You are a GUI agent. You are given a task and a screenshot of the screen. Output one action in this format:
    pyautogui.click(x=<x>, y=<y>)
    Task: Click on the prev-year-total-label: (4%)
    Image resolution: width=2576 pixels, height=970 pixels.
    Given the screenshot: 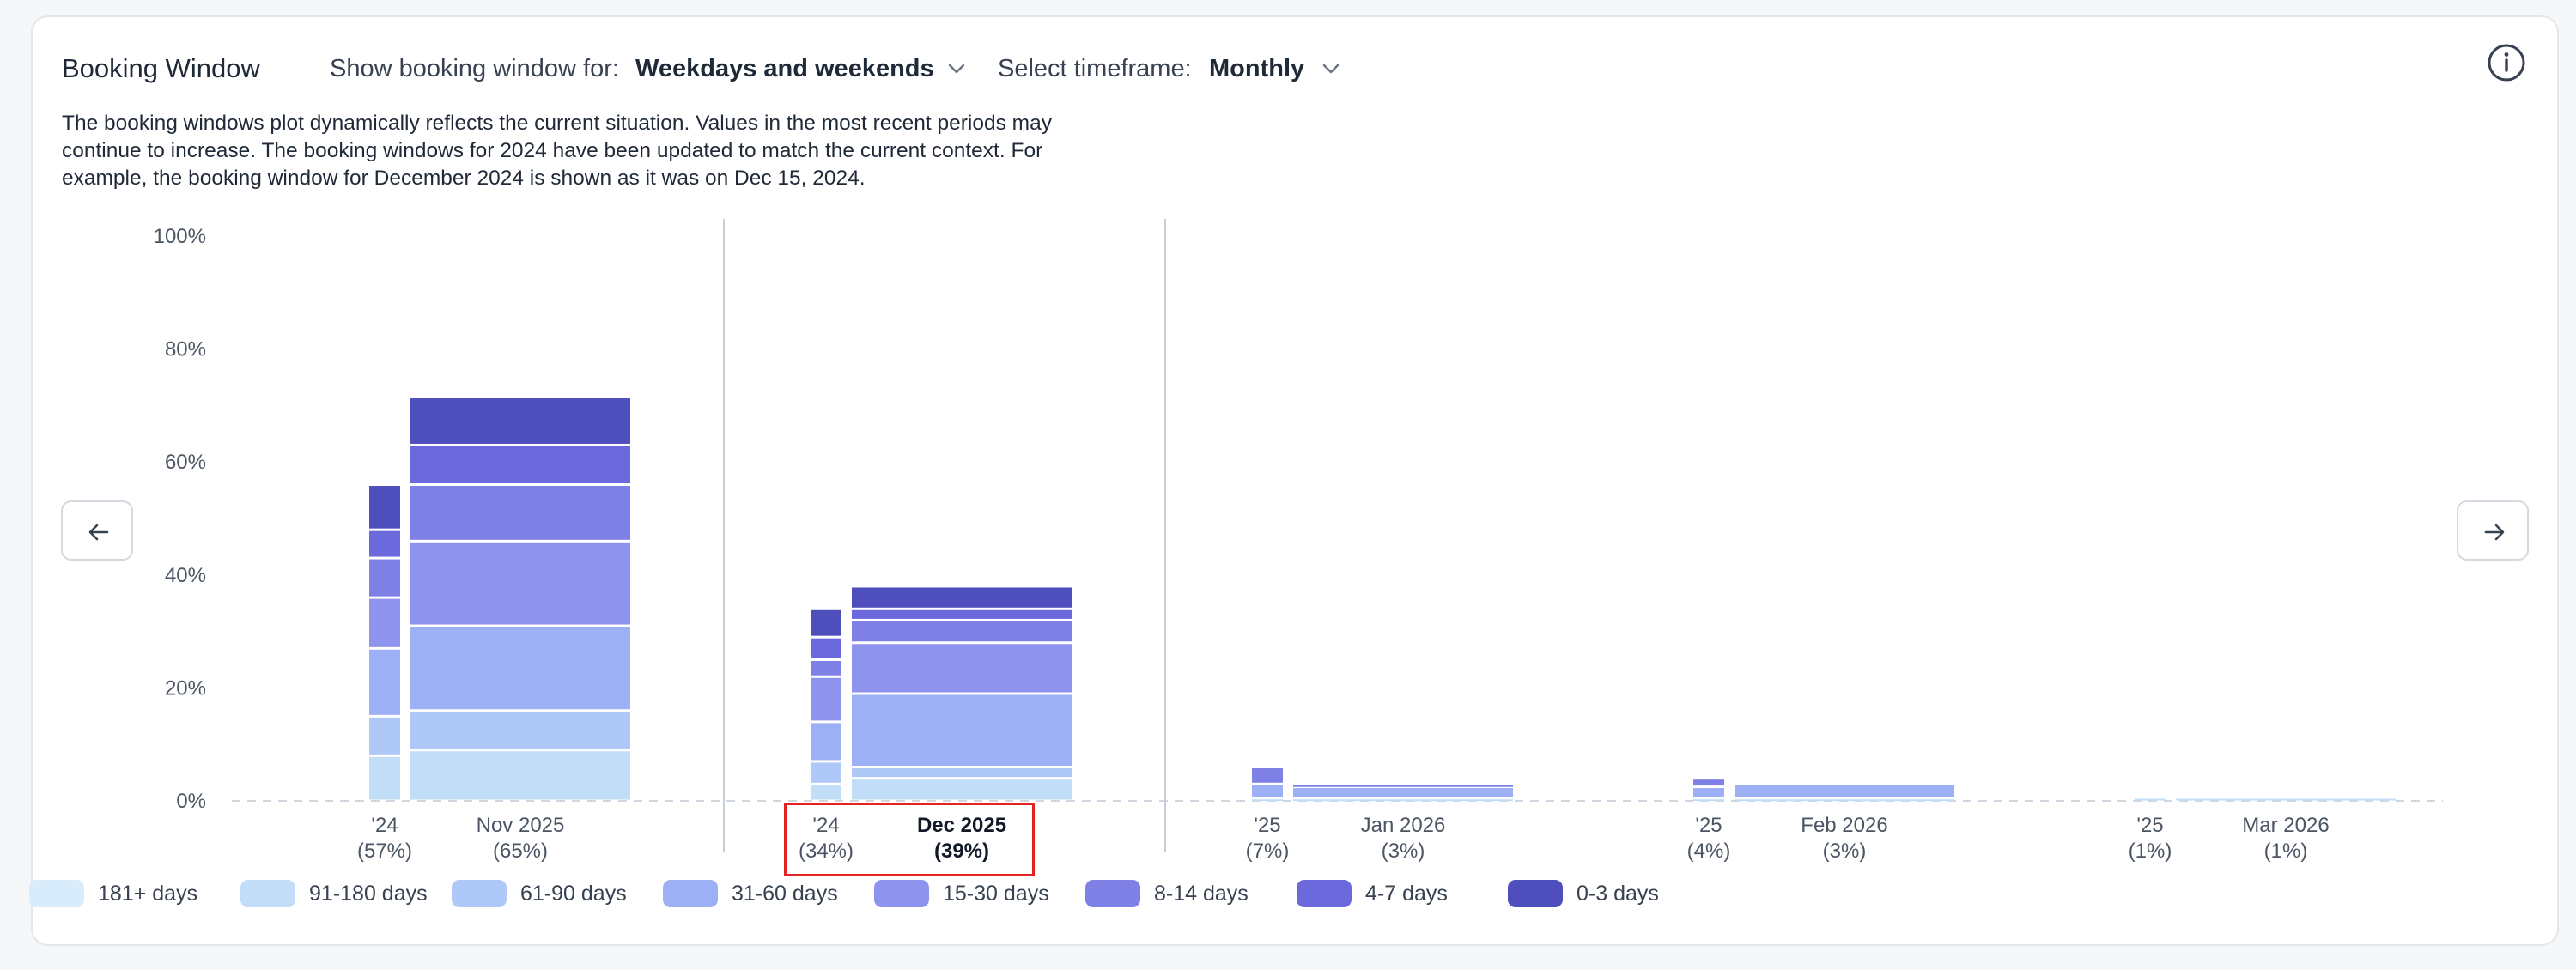 What is the action you would take?
    pyautogui.click(x=1709, y=851)
    